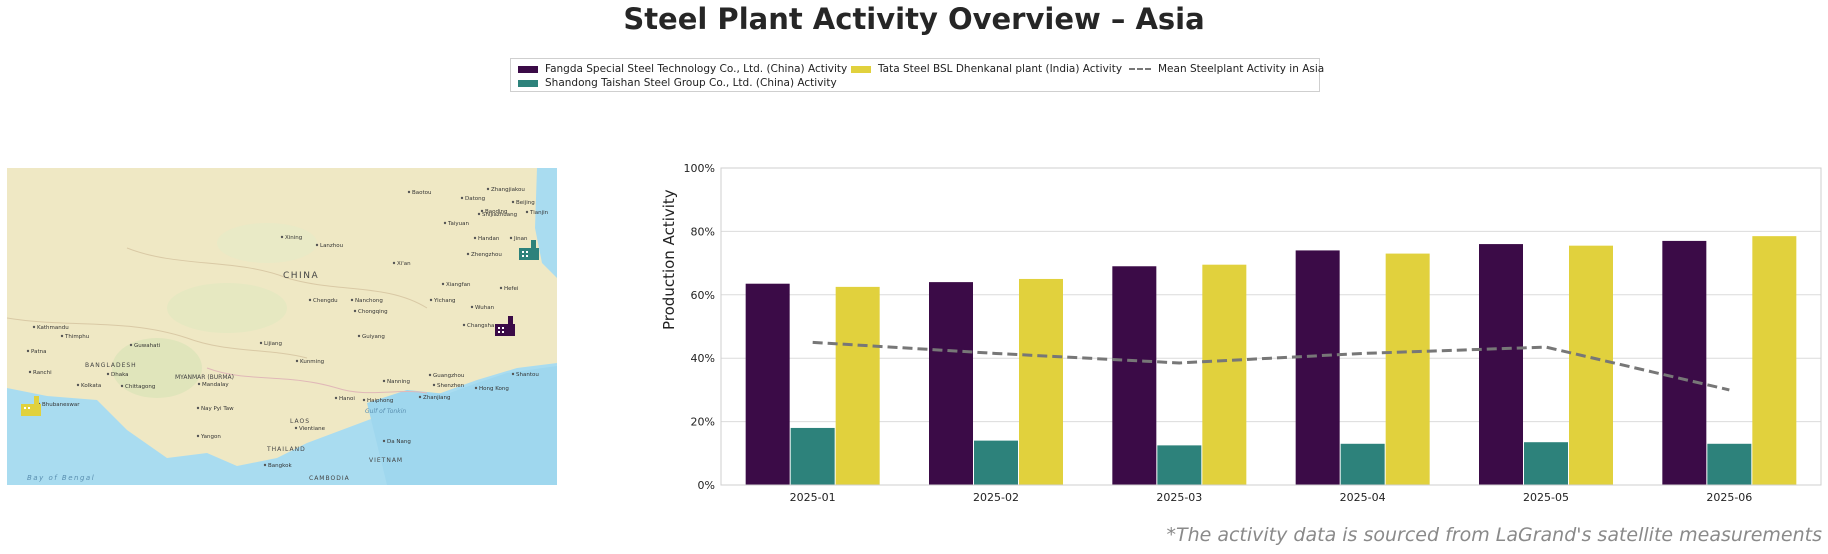  Describe the element at coordinates (914, 19) in the screenshot. I see `chart-title: Steel Plant Activity Overview – Asia` at that location.